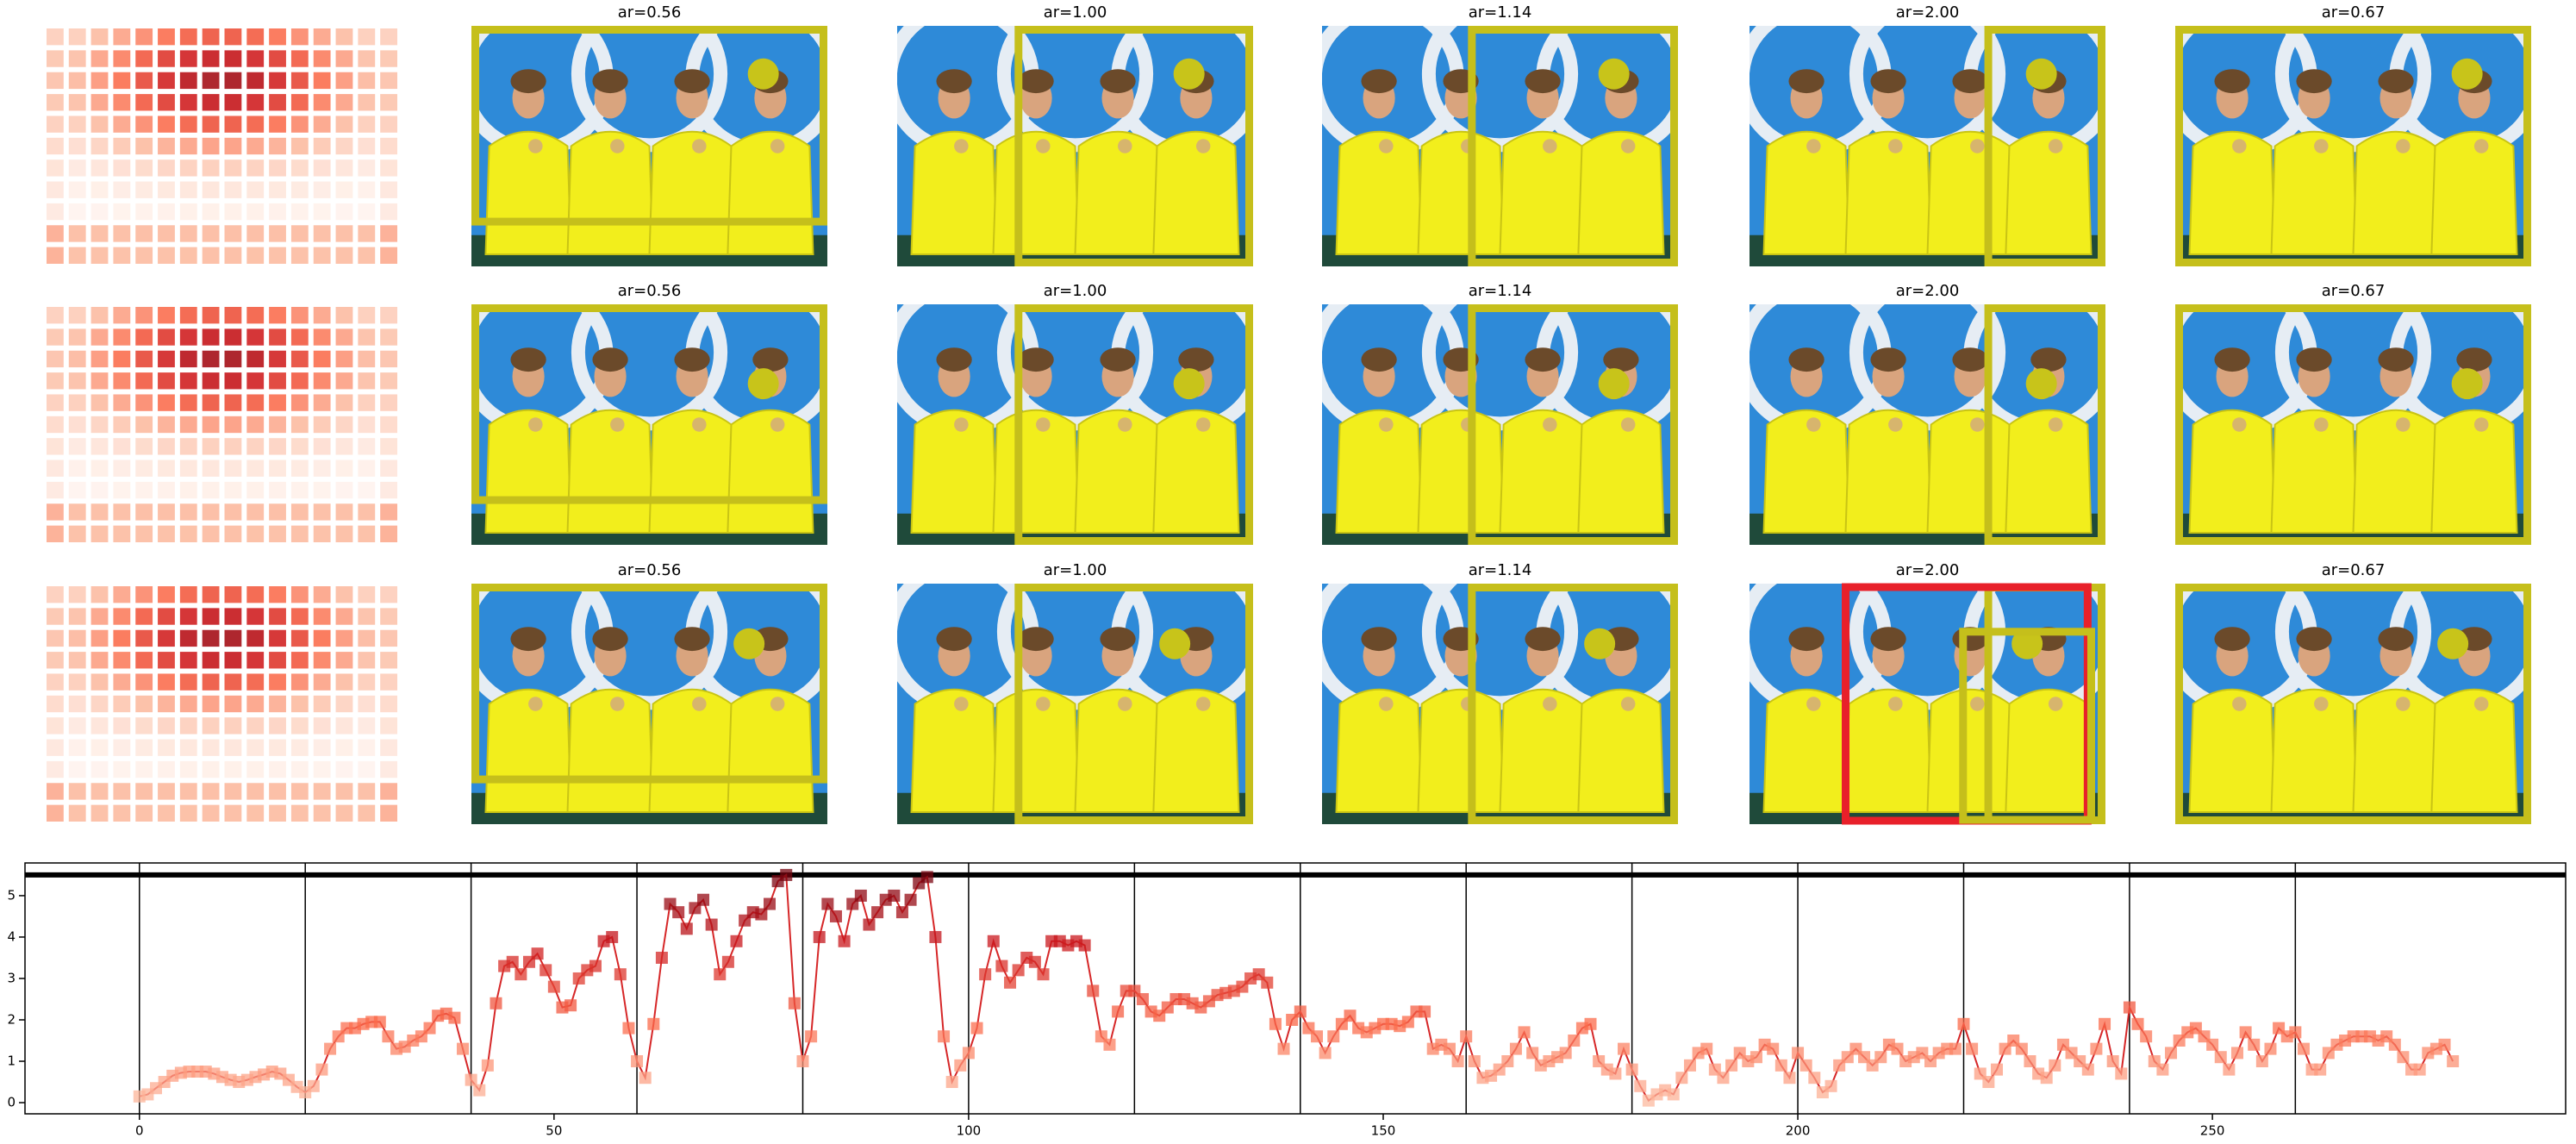 This screenshot has height=1144, width=2576. I want to click on panel-title: ar=0.56, so click(650, 12).